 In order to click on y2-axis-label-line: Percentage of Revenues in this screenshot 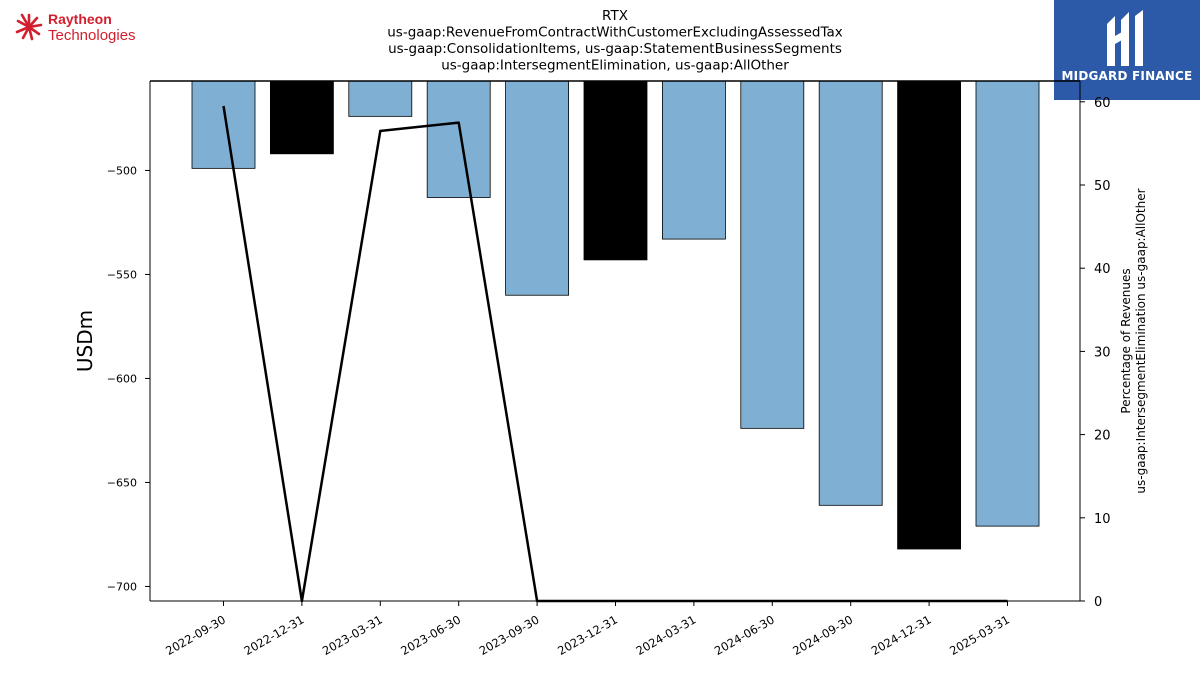, I will do `click(1126, 340)`.